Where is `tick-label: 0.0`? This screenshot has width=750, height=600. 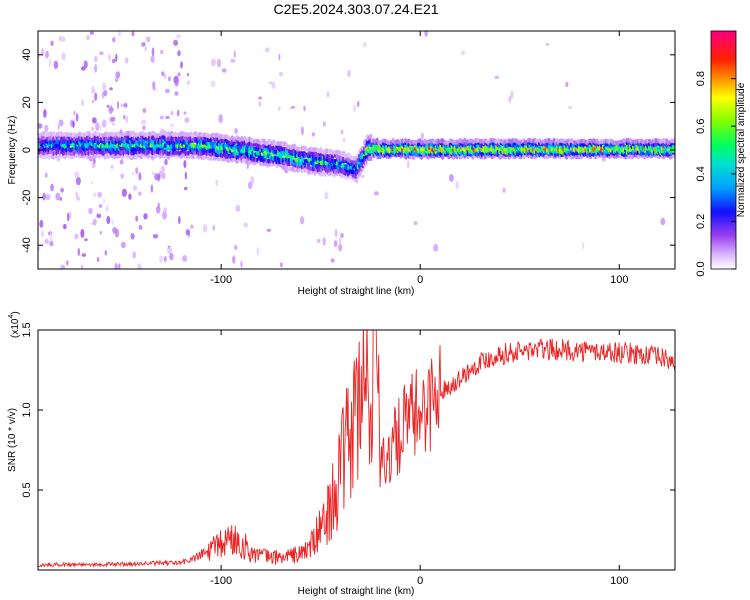 tick-label: 0.0 is located at coordinates (701, 268).